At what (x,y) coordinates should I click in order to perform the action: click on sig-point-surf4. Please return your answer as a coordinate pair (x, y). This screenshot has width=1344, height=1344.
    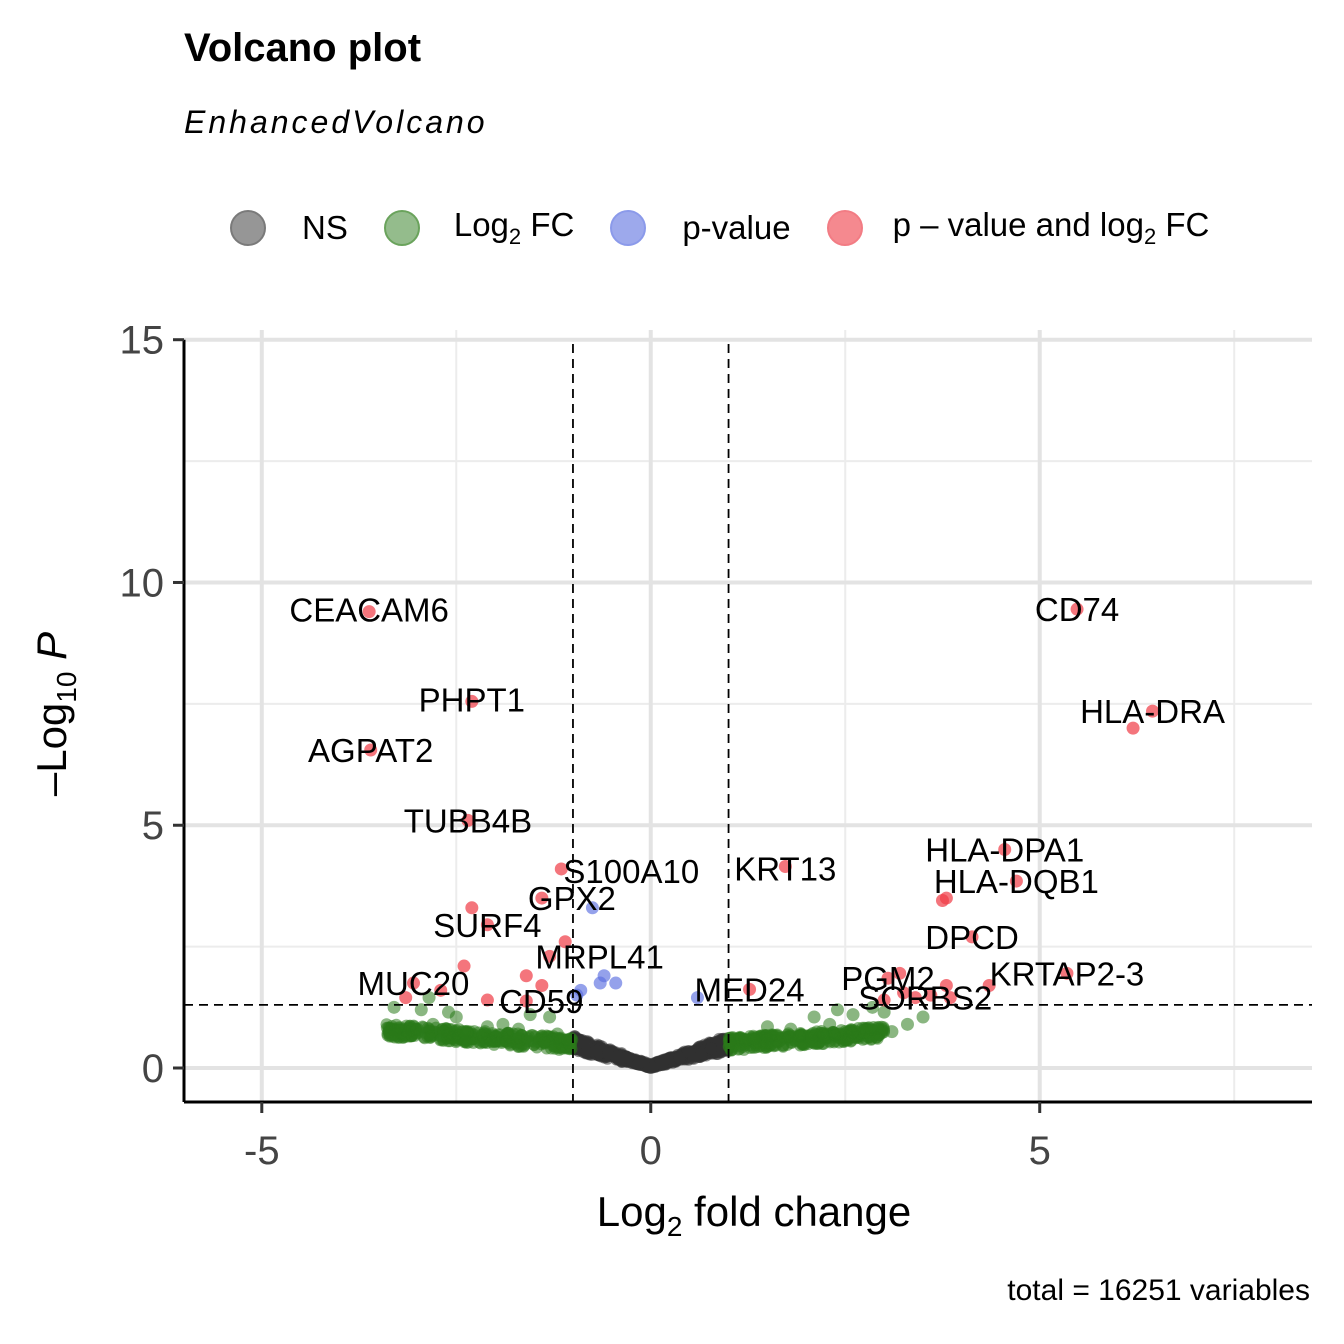
    Looking at the image, I should click on (487, 925).